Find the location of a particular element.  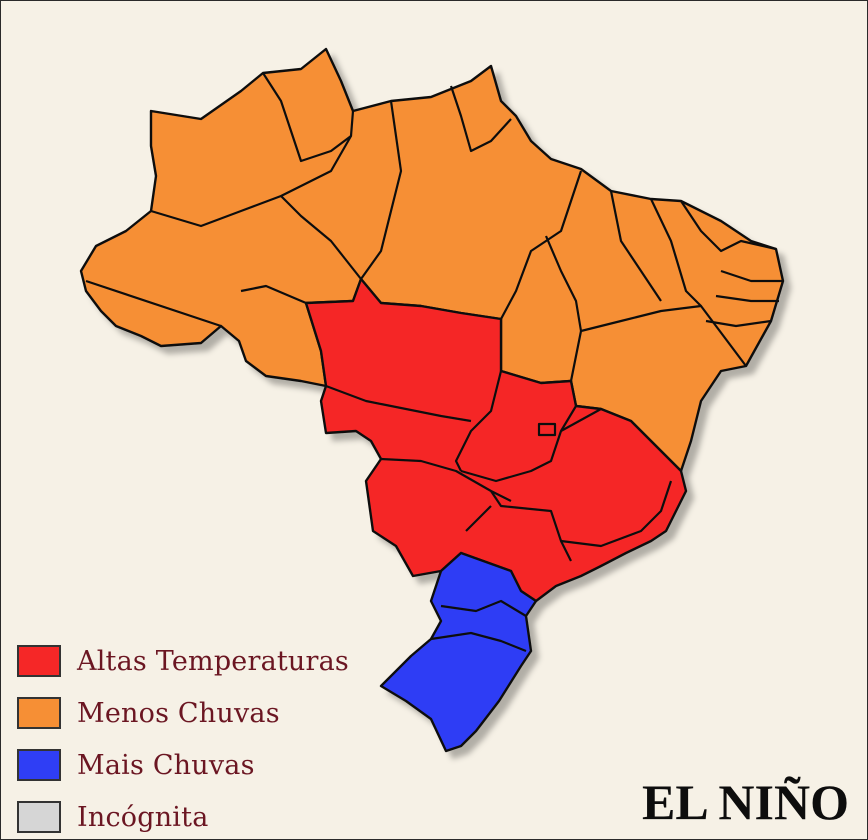

legend-label: Menos Chuvas is located at coordinates (178, 713).